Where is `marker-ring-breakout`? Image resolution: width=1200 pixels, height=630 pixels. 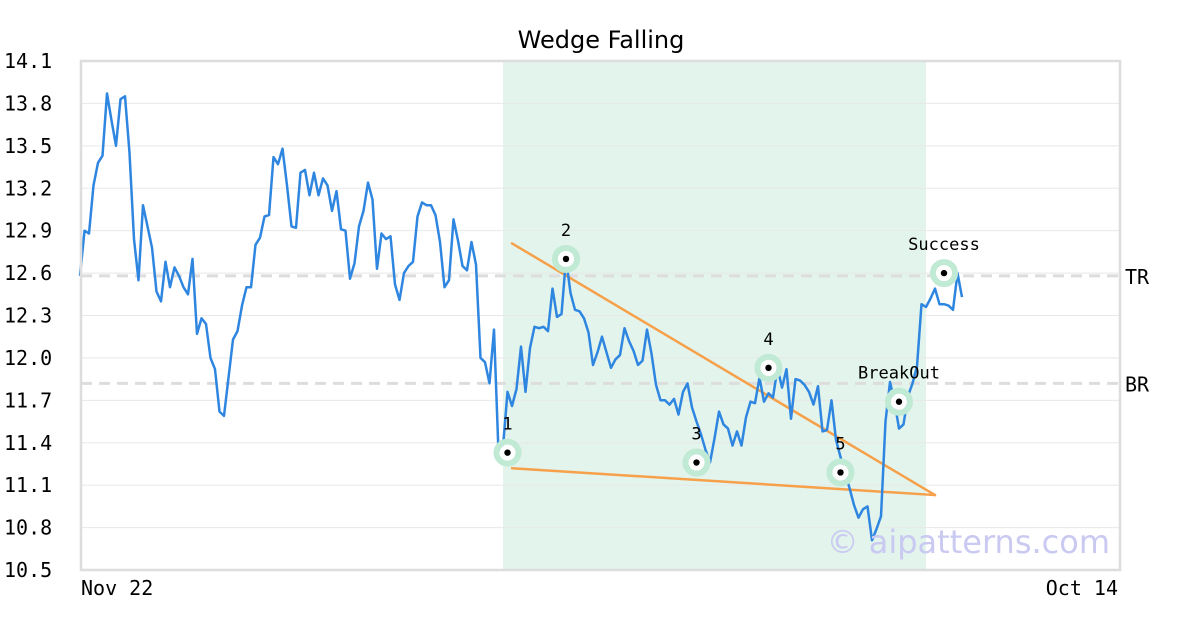 marker-ring-breakout is located at coordinates (899, 401).